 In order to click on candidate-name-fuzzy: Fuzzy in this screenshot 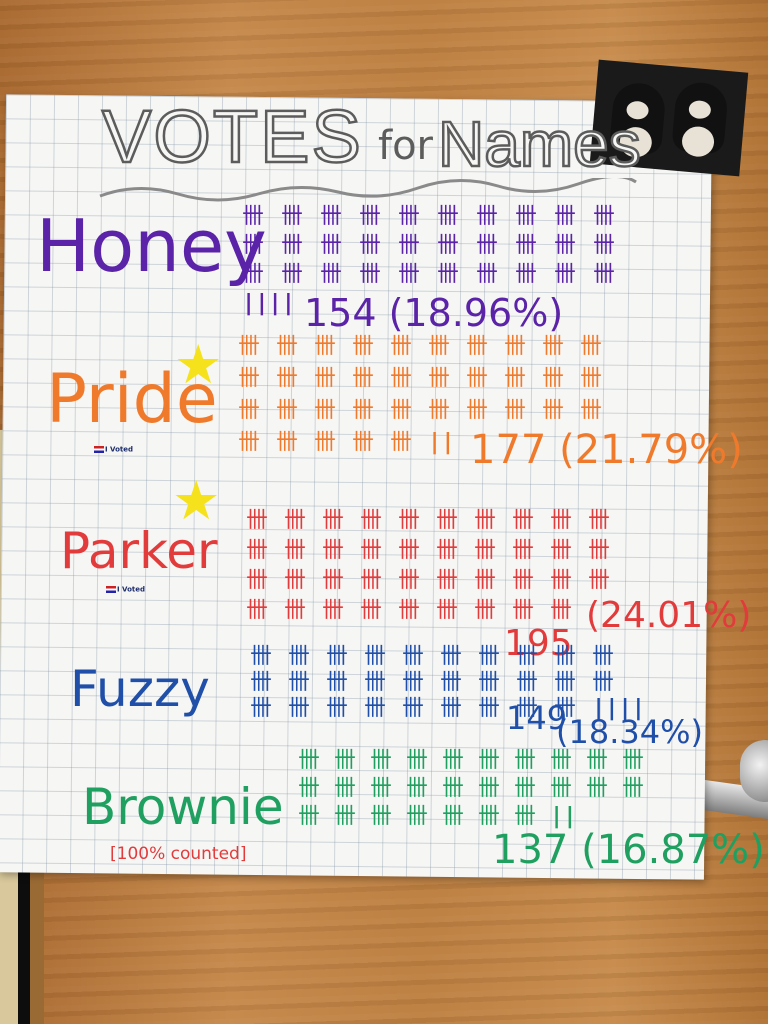, I will do `click(140, 689)`.